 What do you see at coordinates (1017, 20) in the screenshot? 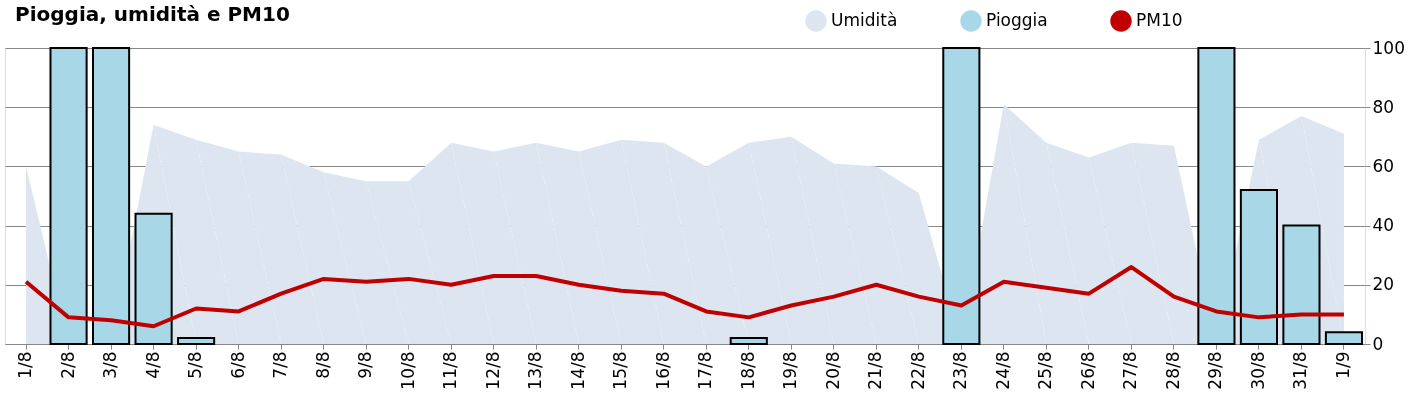
I see `legend-label: Pioggia` at bounding box center [1017, 20].